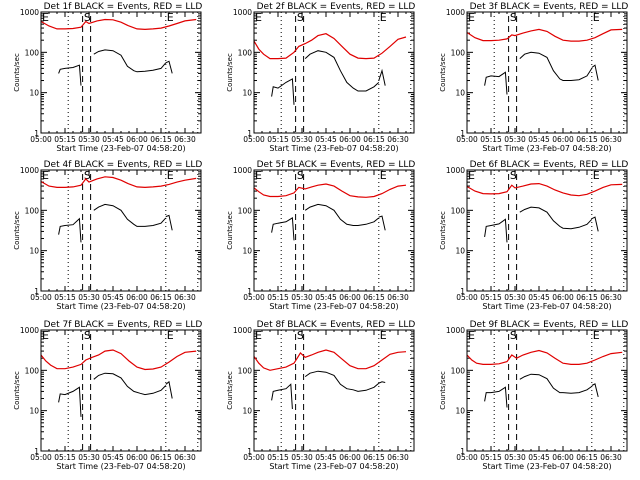 The image size is (640, 480). I want to click on panel-title: Det 1f BLACK = Events, RED = LLD, so click(123, 7).